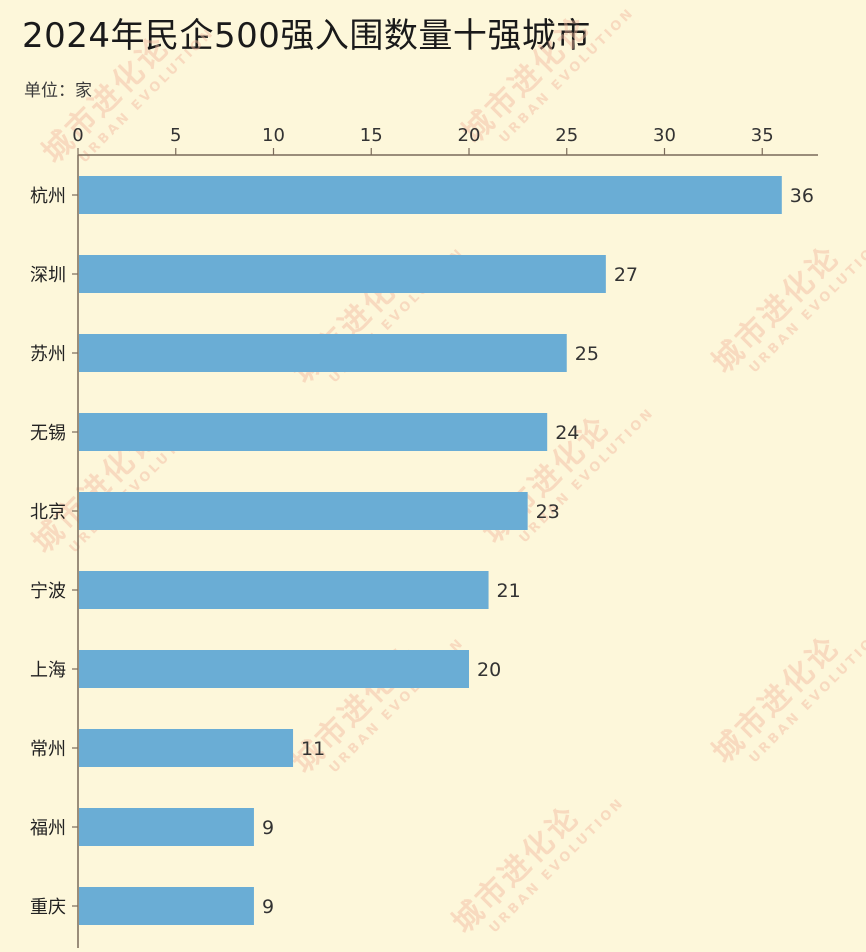  I want to click on category-label: 北京, so click(48, 512).